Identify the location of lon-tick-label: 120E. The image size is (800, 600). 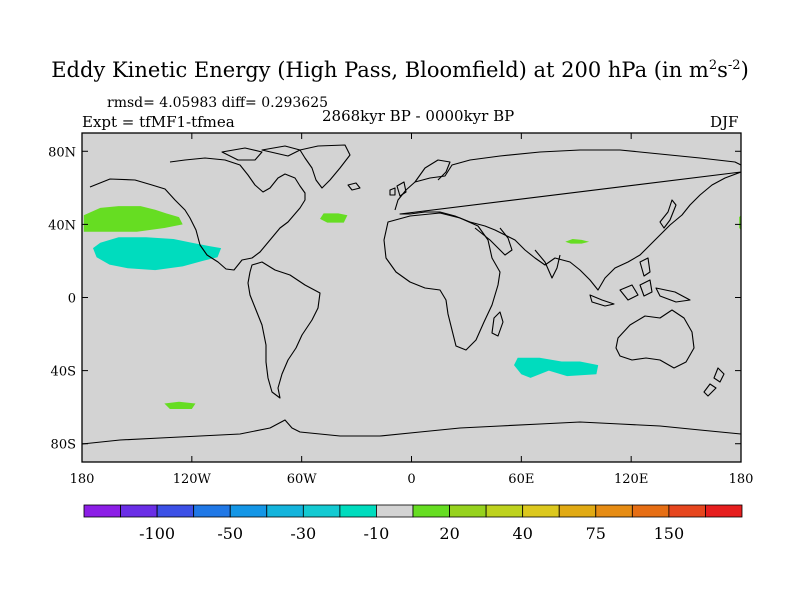
(631, 479).